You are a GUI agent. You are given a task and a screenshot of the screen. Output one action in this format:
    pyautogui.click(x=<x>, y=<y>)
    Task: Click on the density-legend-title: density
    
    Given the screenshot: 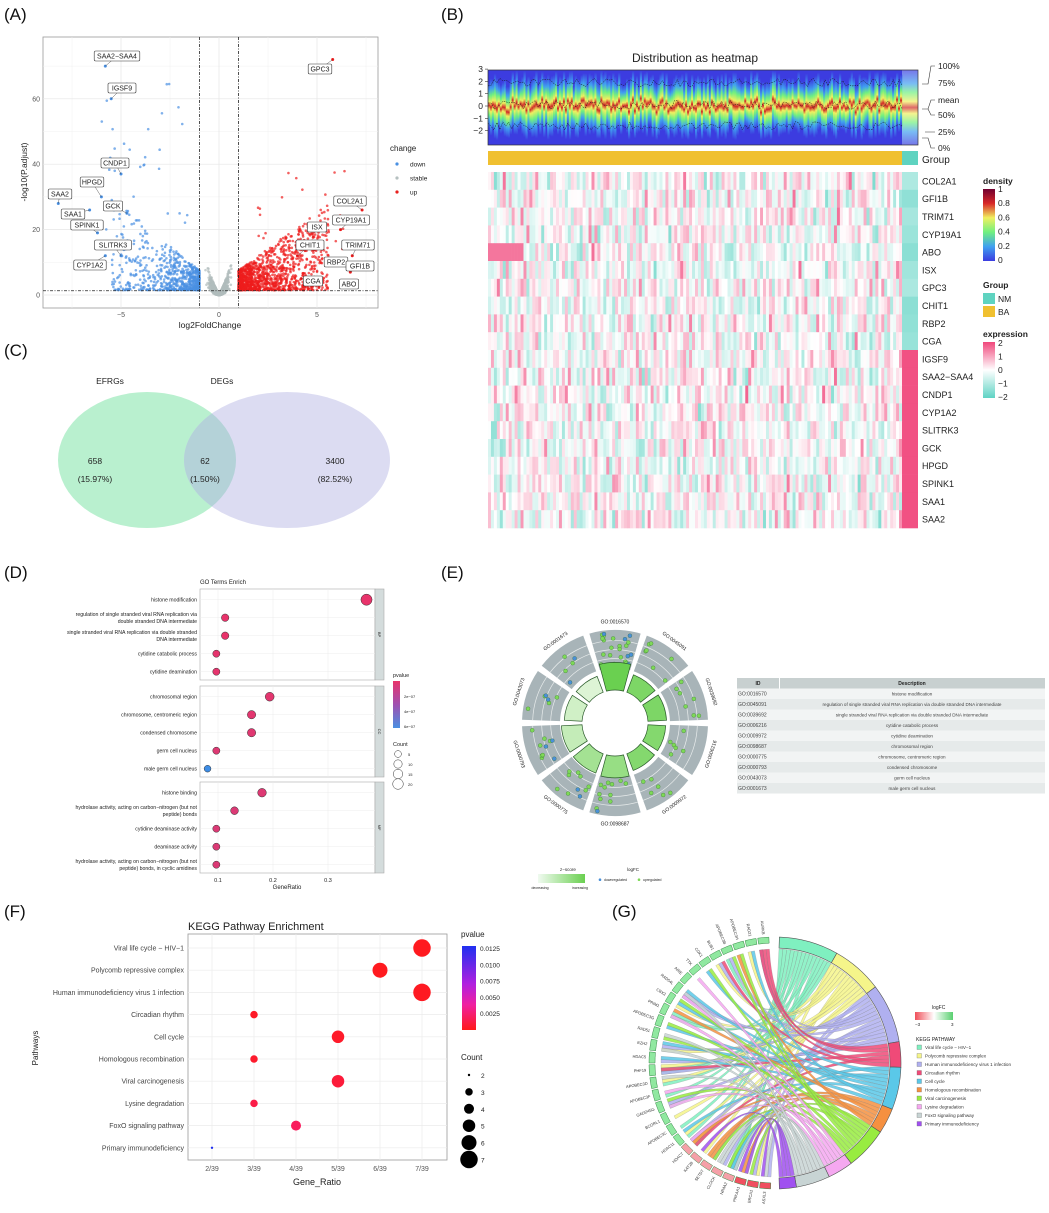 What is the action you would take?
    pyautogui.click(x=998, y=181)
    